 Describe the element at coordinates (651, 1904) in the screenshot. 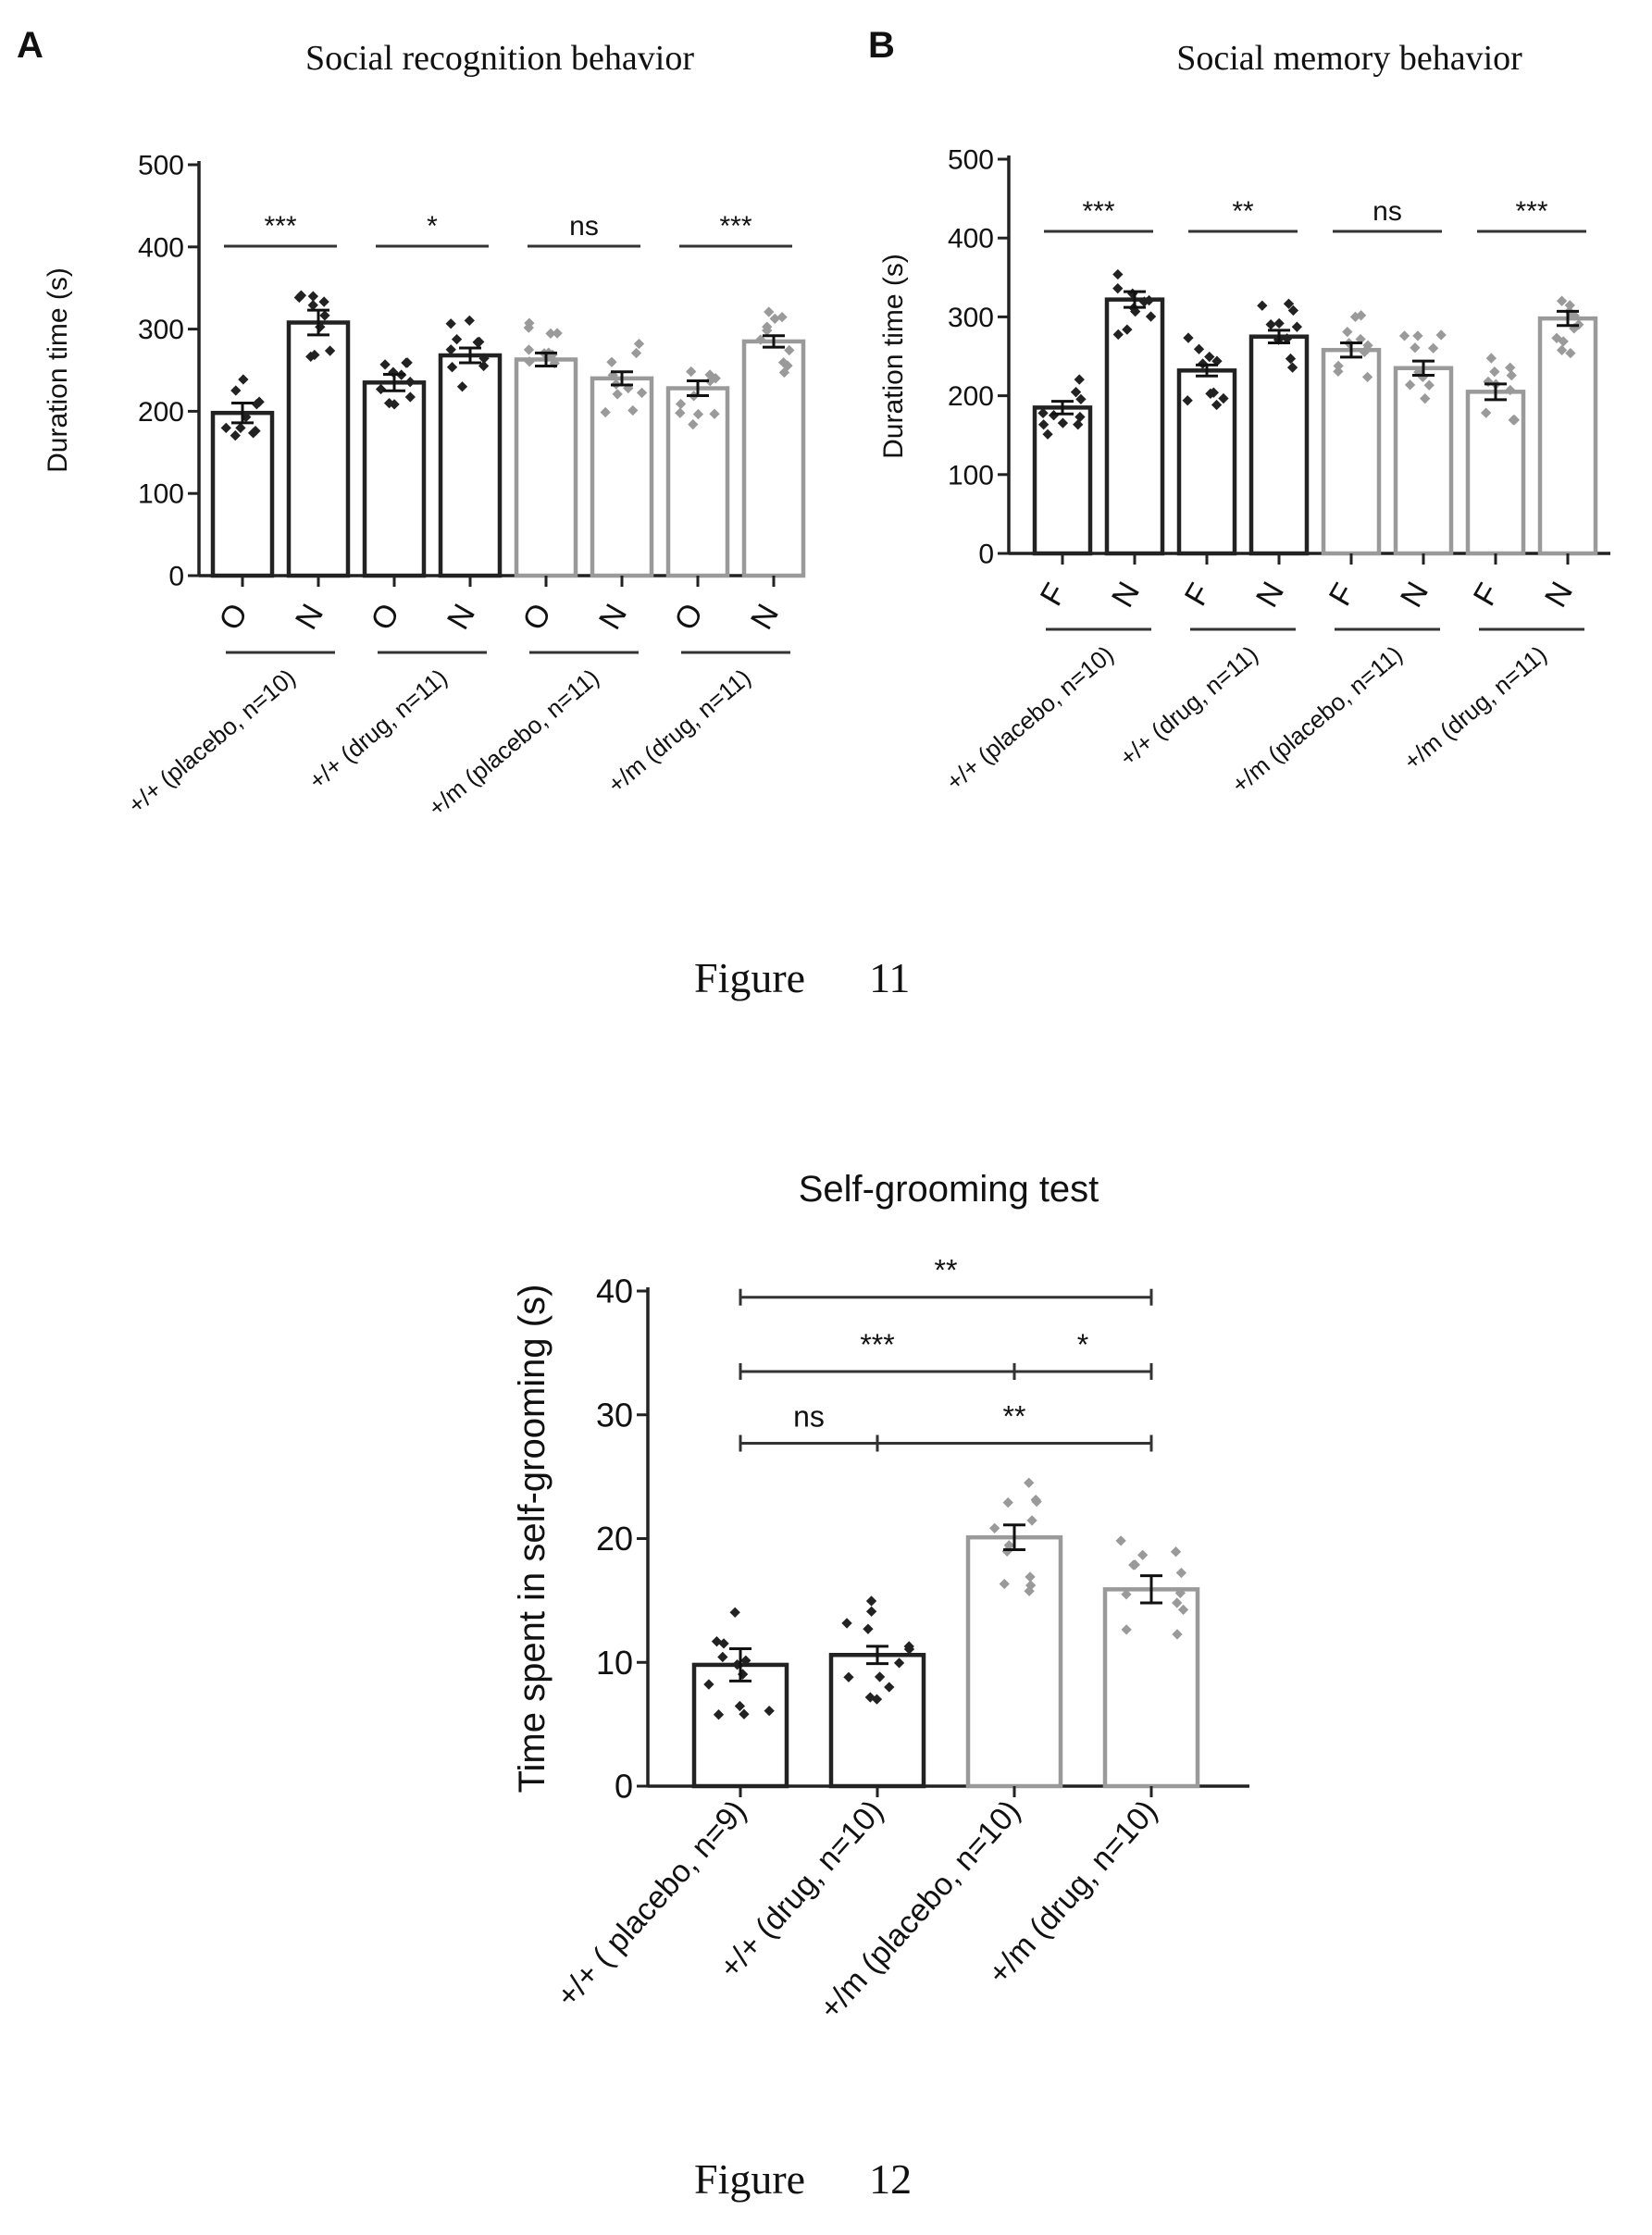

I see `x-tick-label: +/+ ( placebo, n=9)` at that location.